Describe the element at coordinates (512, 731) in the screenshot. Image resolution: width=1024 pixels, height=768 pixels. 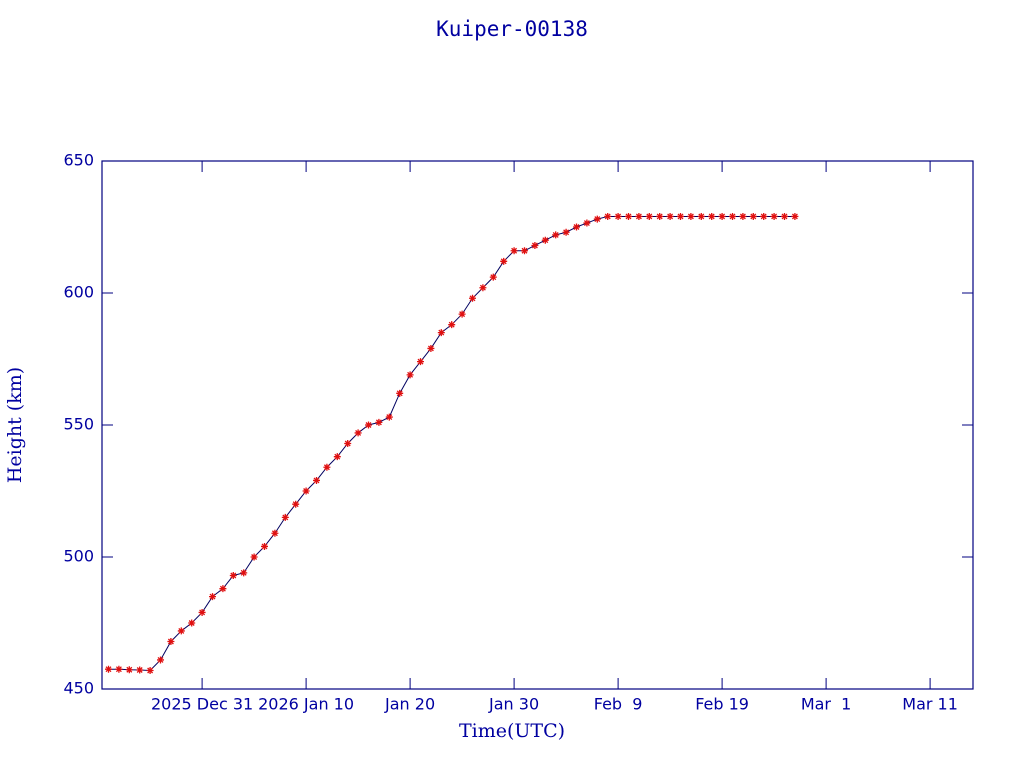
I see `x-axis-title: Time(UTC)` at that location.